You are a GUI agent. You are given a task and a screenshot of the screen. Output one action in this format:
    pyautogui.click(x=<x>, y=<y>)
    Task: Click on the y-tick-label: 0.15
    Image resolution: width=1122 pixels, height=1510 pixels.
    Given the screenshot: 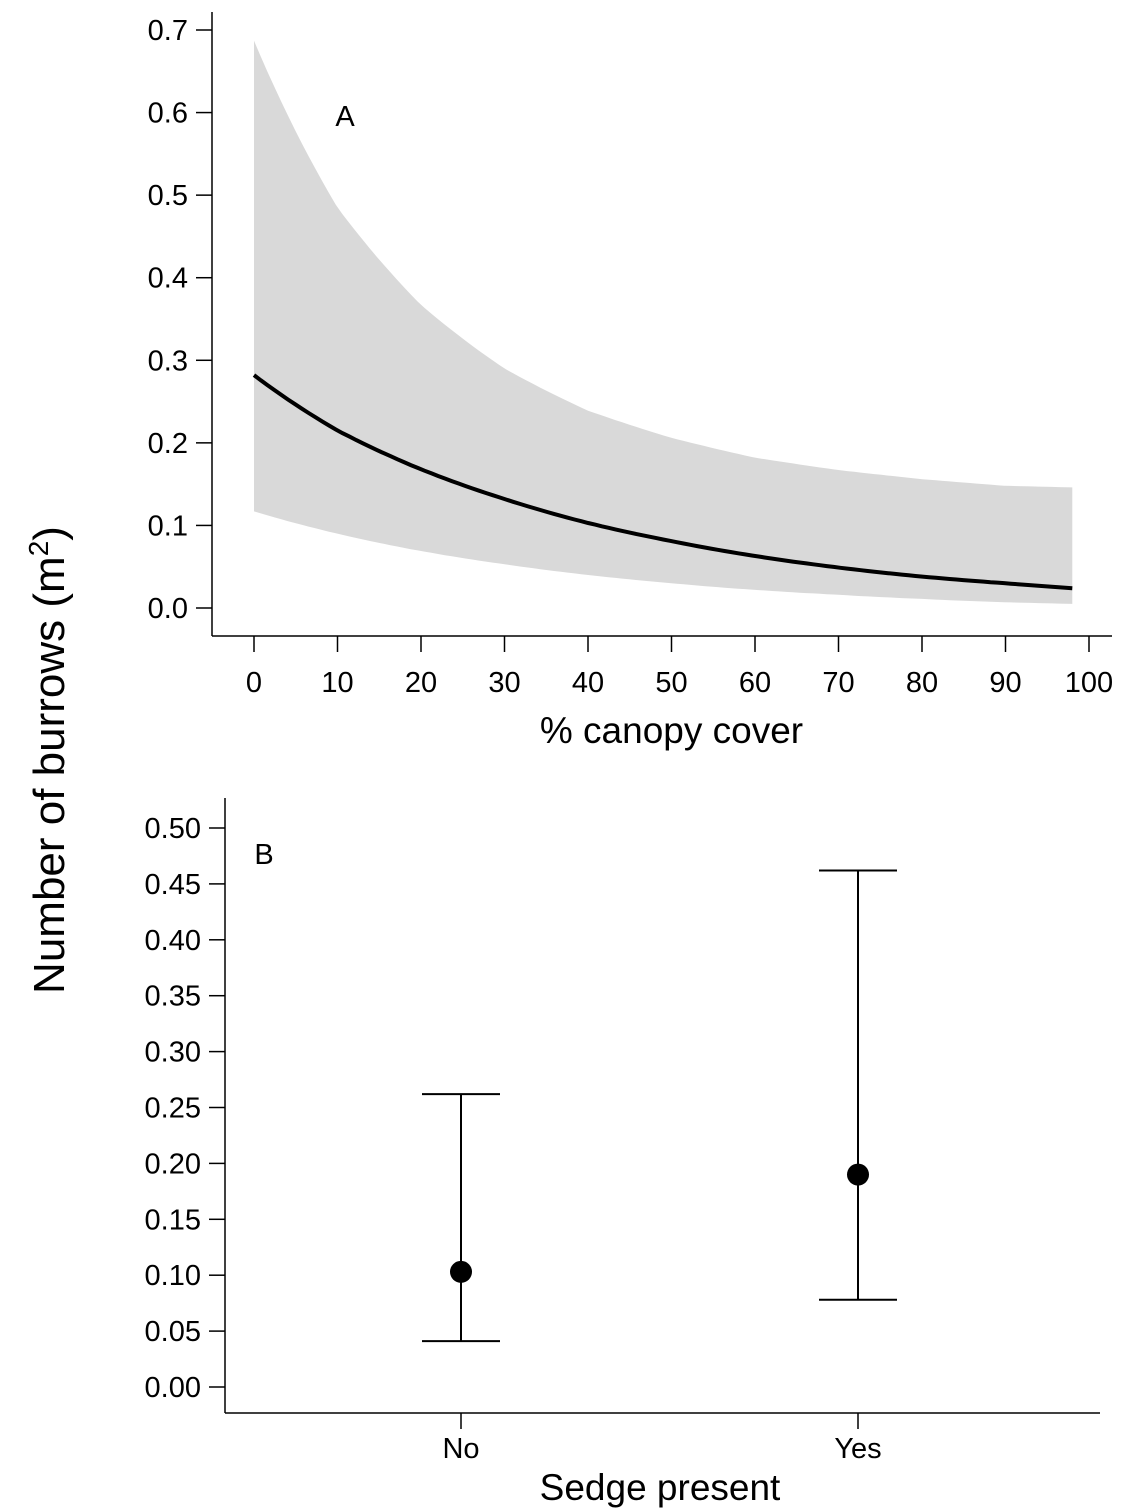 What is the action you would take?
    pyautogui.click(x=173, y=1220)
    